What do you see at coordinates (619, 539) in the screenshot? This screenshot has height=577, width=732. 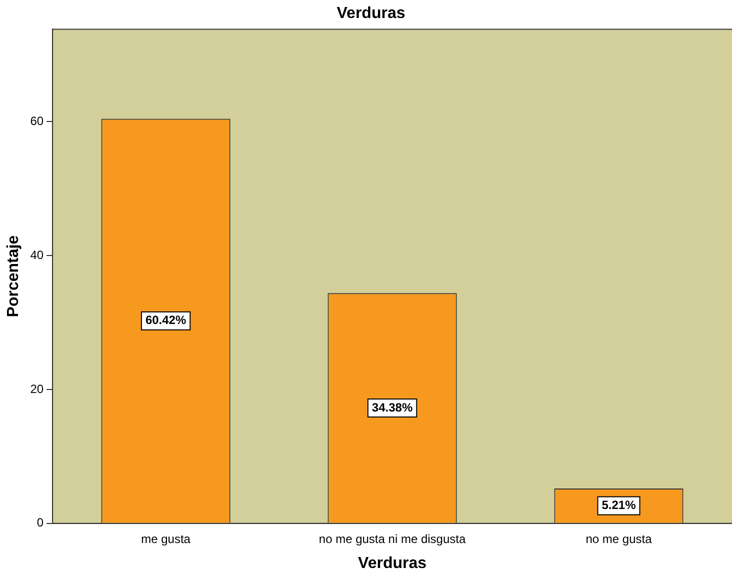 I see `x-tick-label: no me gusta` at bounding box center [619, 539].